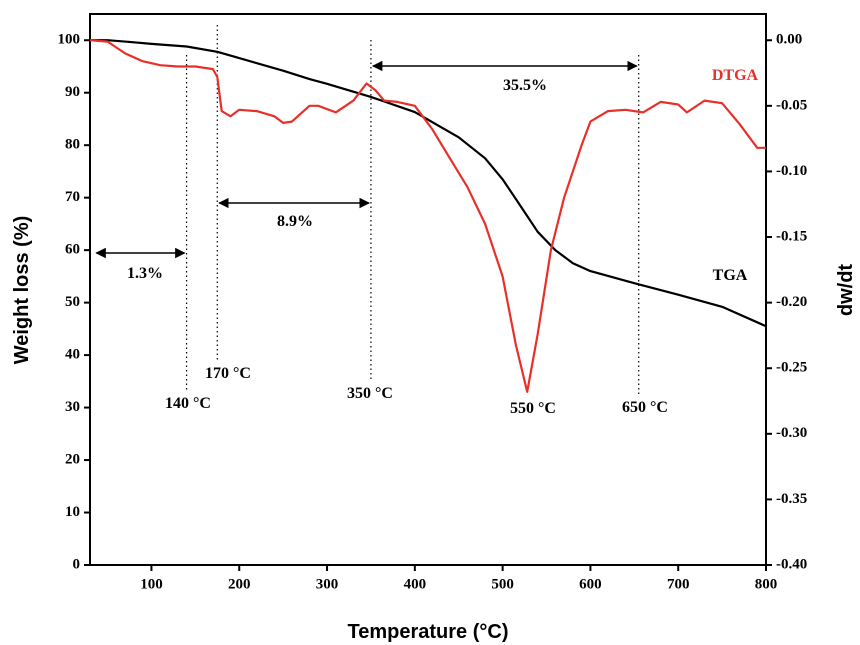 This screenshot has width=860, height=645. Describe the element at coordinates (789, 40) in the screenshot. I see `y2-tick-label: 0.00` at that location.